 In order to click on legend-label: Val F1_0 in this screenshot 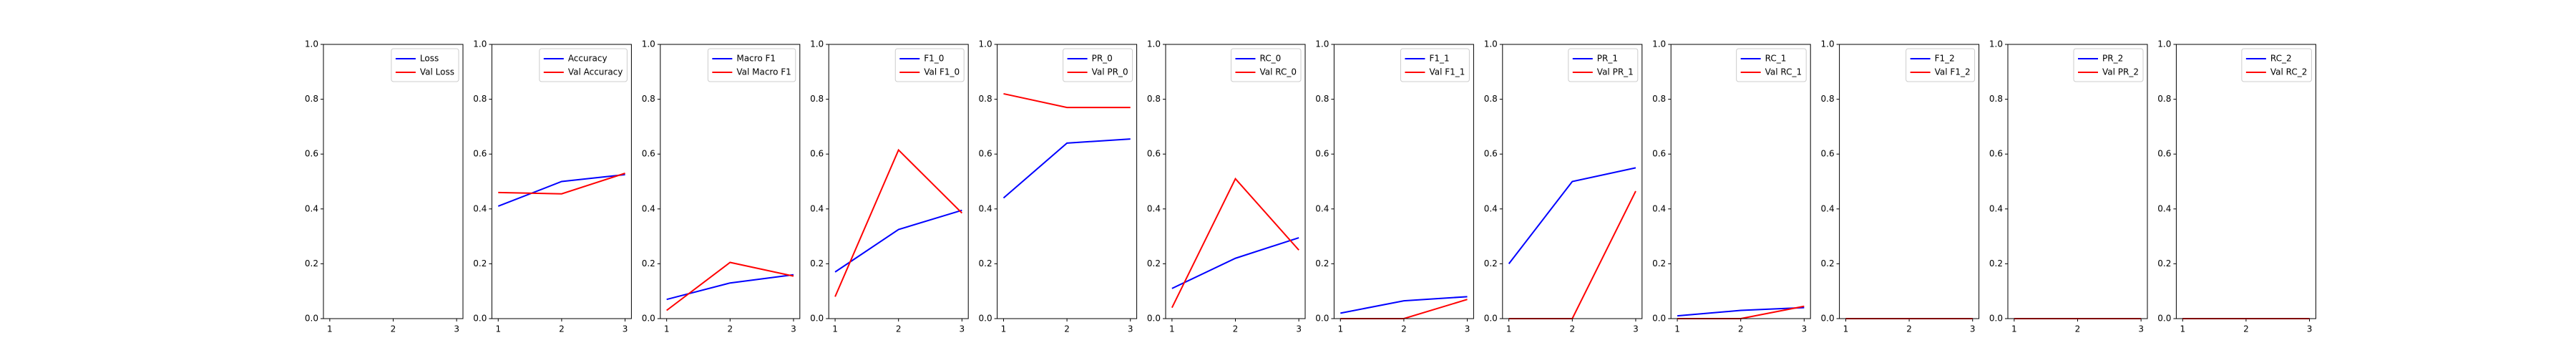, I will do `click(942, 72)`.